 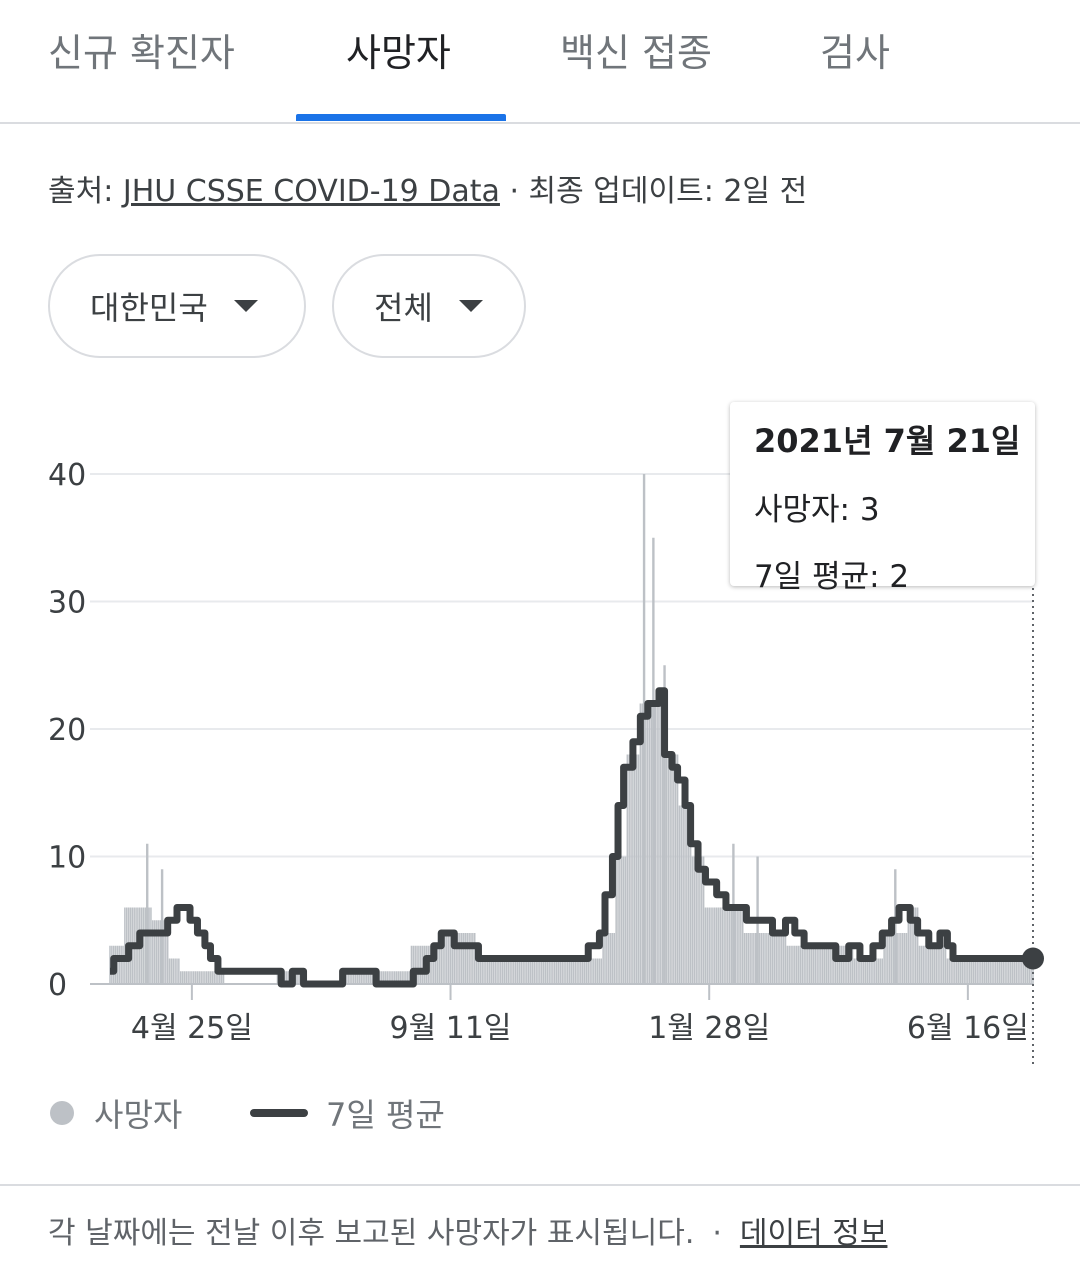 I want to click on data-info-link: 데이터 정보, so click(x=813, y=1233).